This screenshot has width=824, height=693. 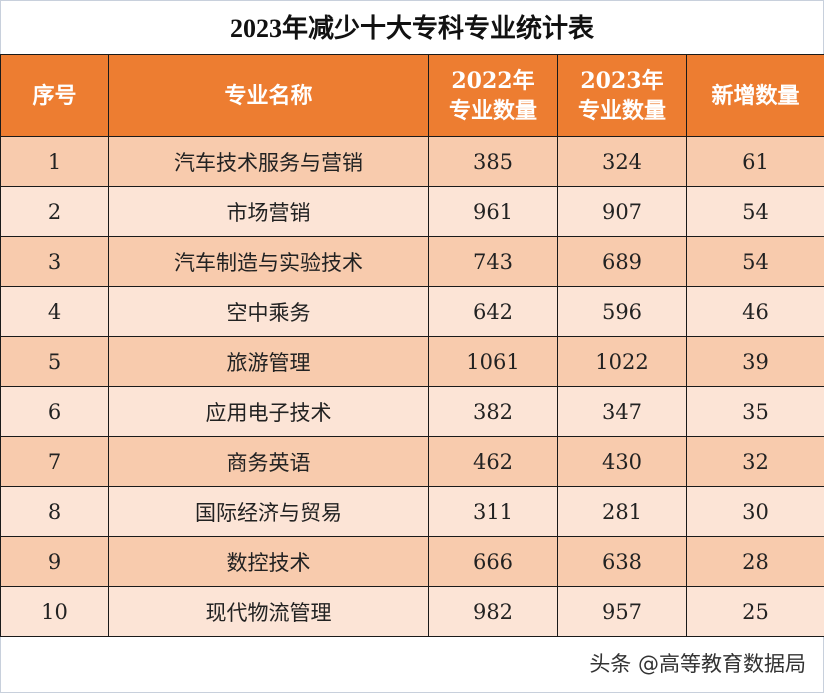 I want to click on table-row: 8 国际经济与贸易 311 281 30, so click(x=412, y=511).